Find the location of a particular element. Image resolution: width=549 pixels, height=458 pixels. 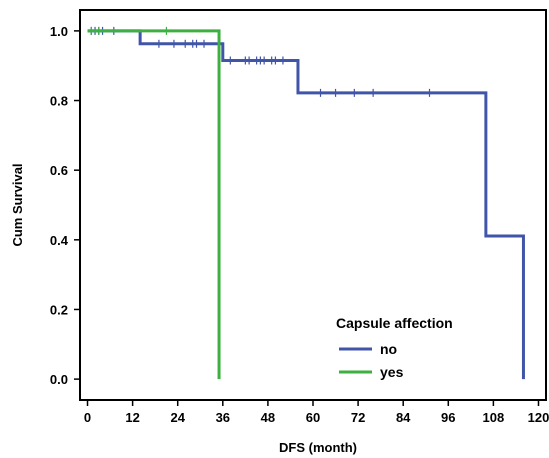

y-tick-label: 0.4 is located at coordinates (59, 240).